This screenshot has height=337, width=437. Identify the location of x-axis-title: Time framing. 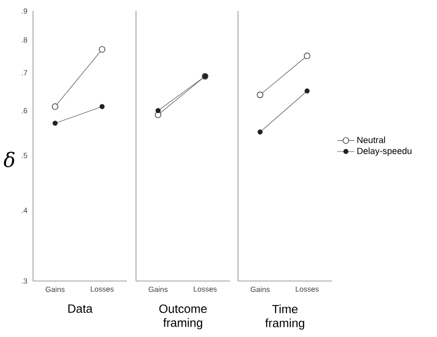
(284, 317).